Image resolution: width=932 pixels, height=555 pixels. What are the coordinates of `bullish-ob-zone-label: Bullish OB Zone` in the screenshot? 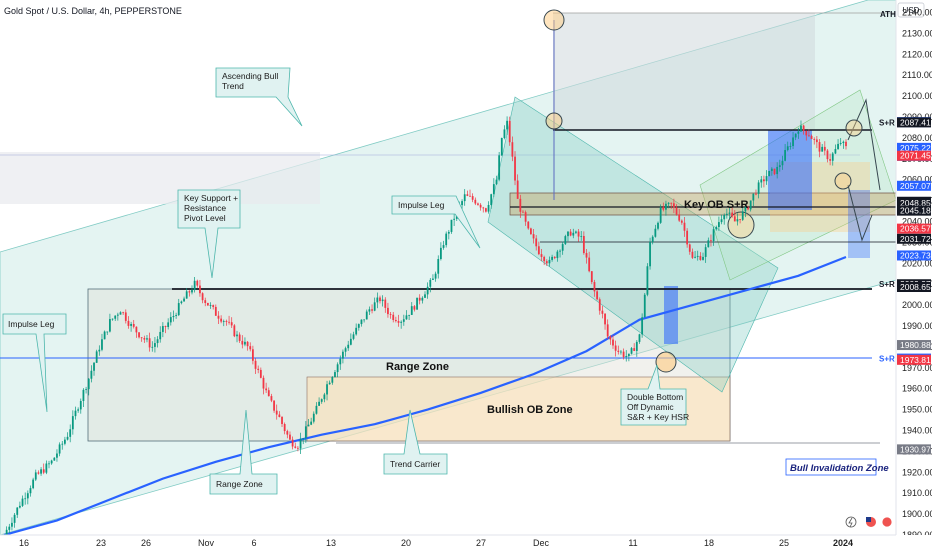 It's located at (530, 410).